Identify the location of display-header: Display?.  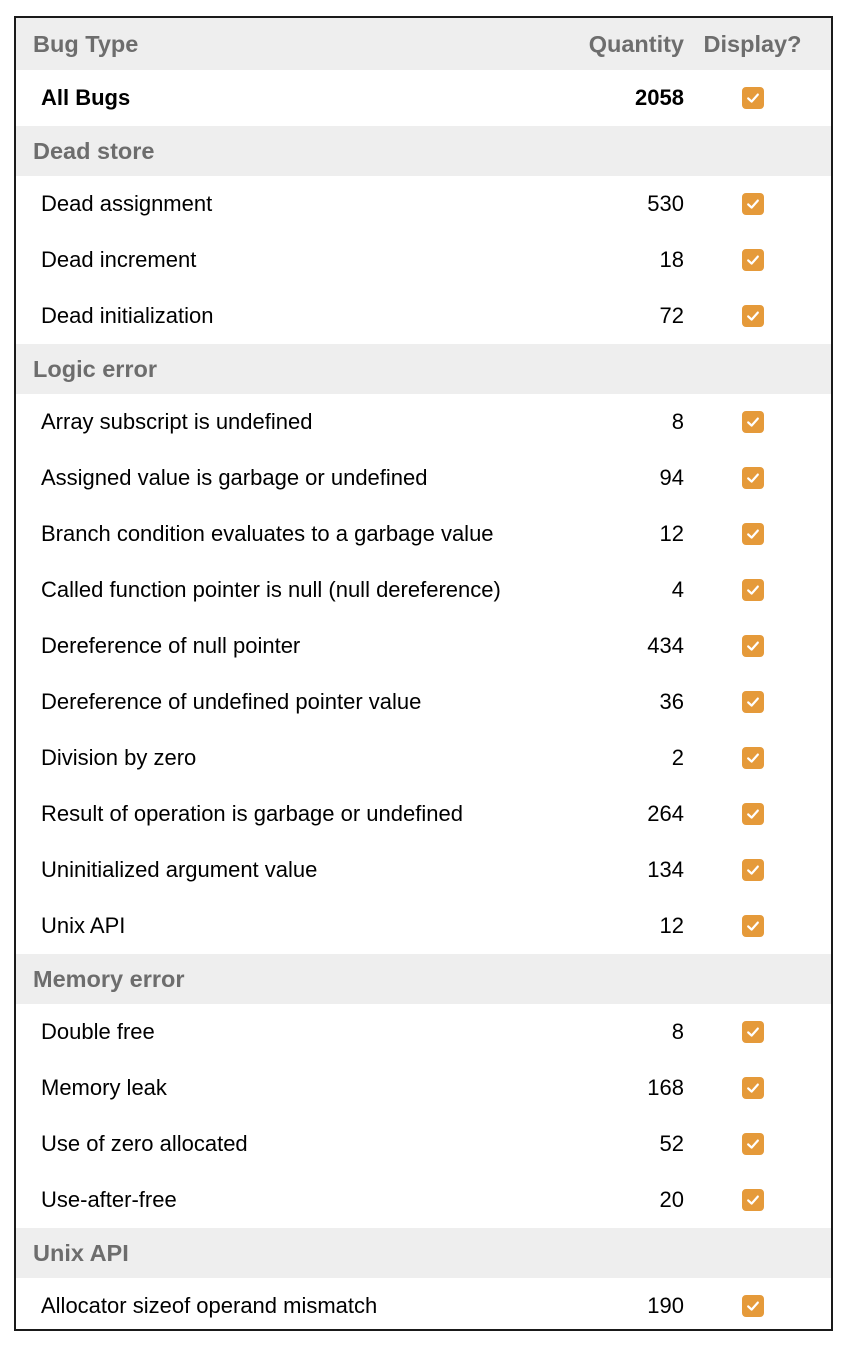
(752, 43).